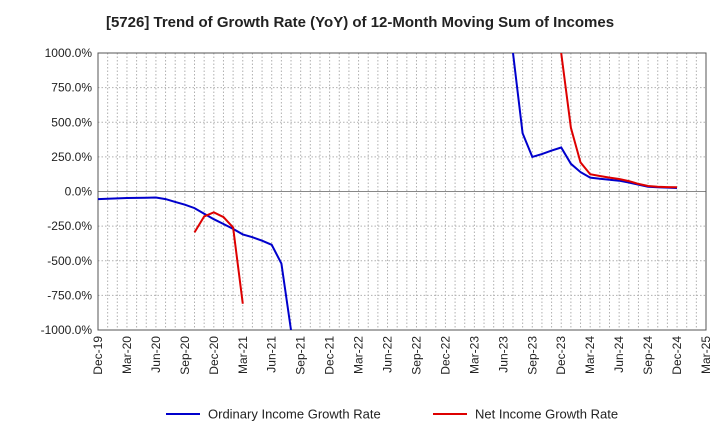 The height and width of the screenshot is (440, 720). I want to click on y-tick-label: -500.0%, so click(69, 261).